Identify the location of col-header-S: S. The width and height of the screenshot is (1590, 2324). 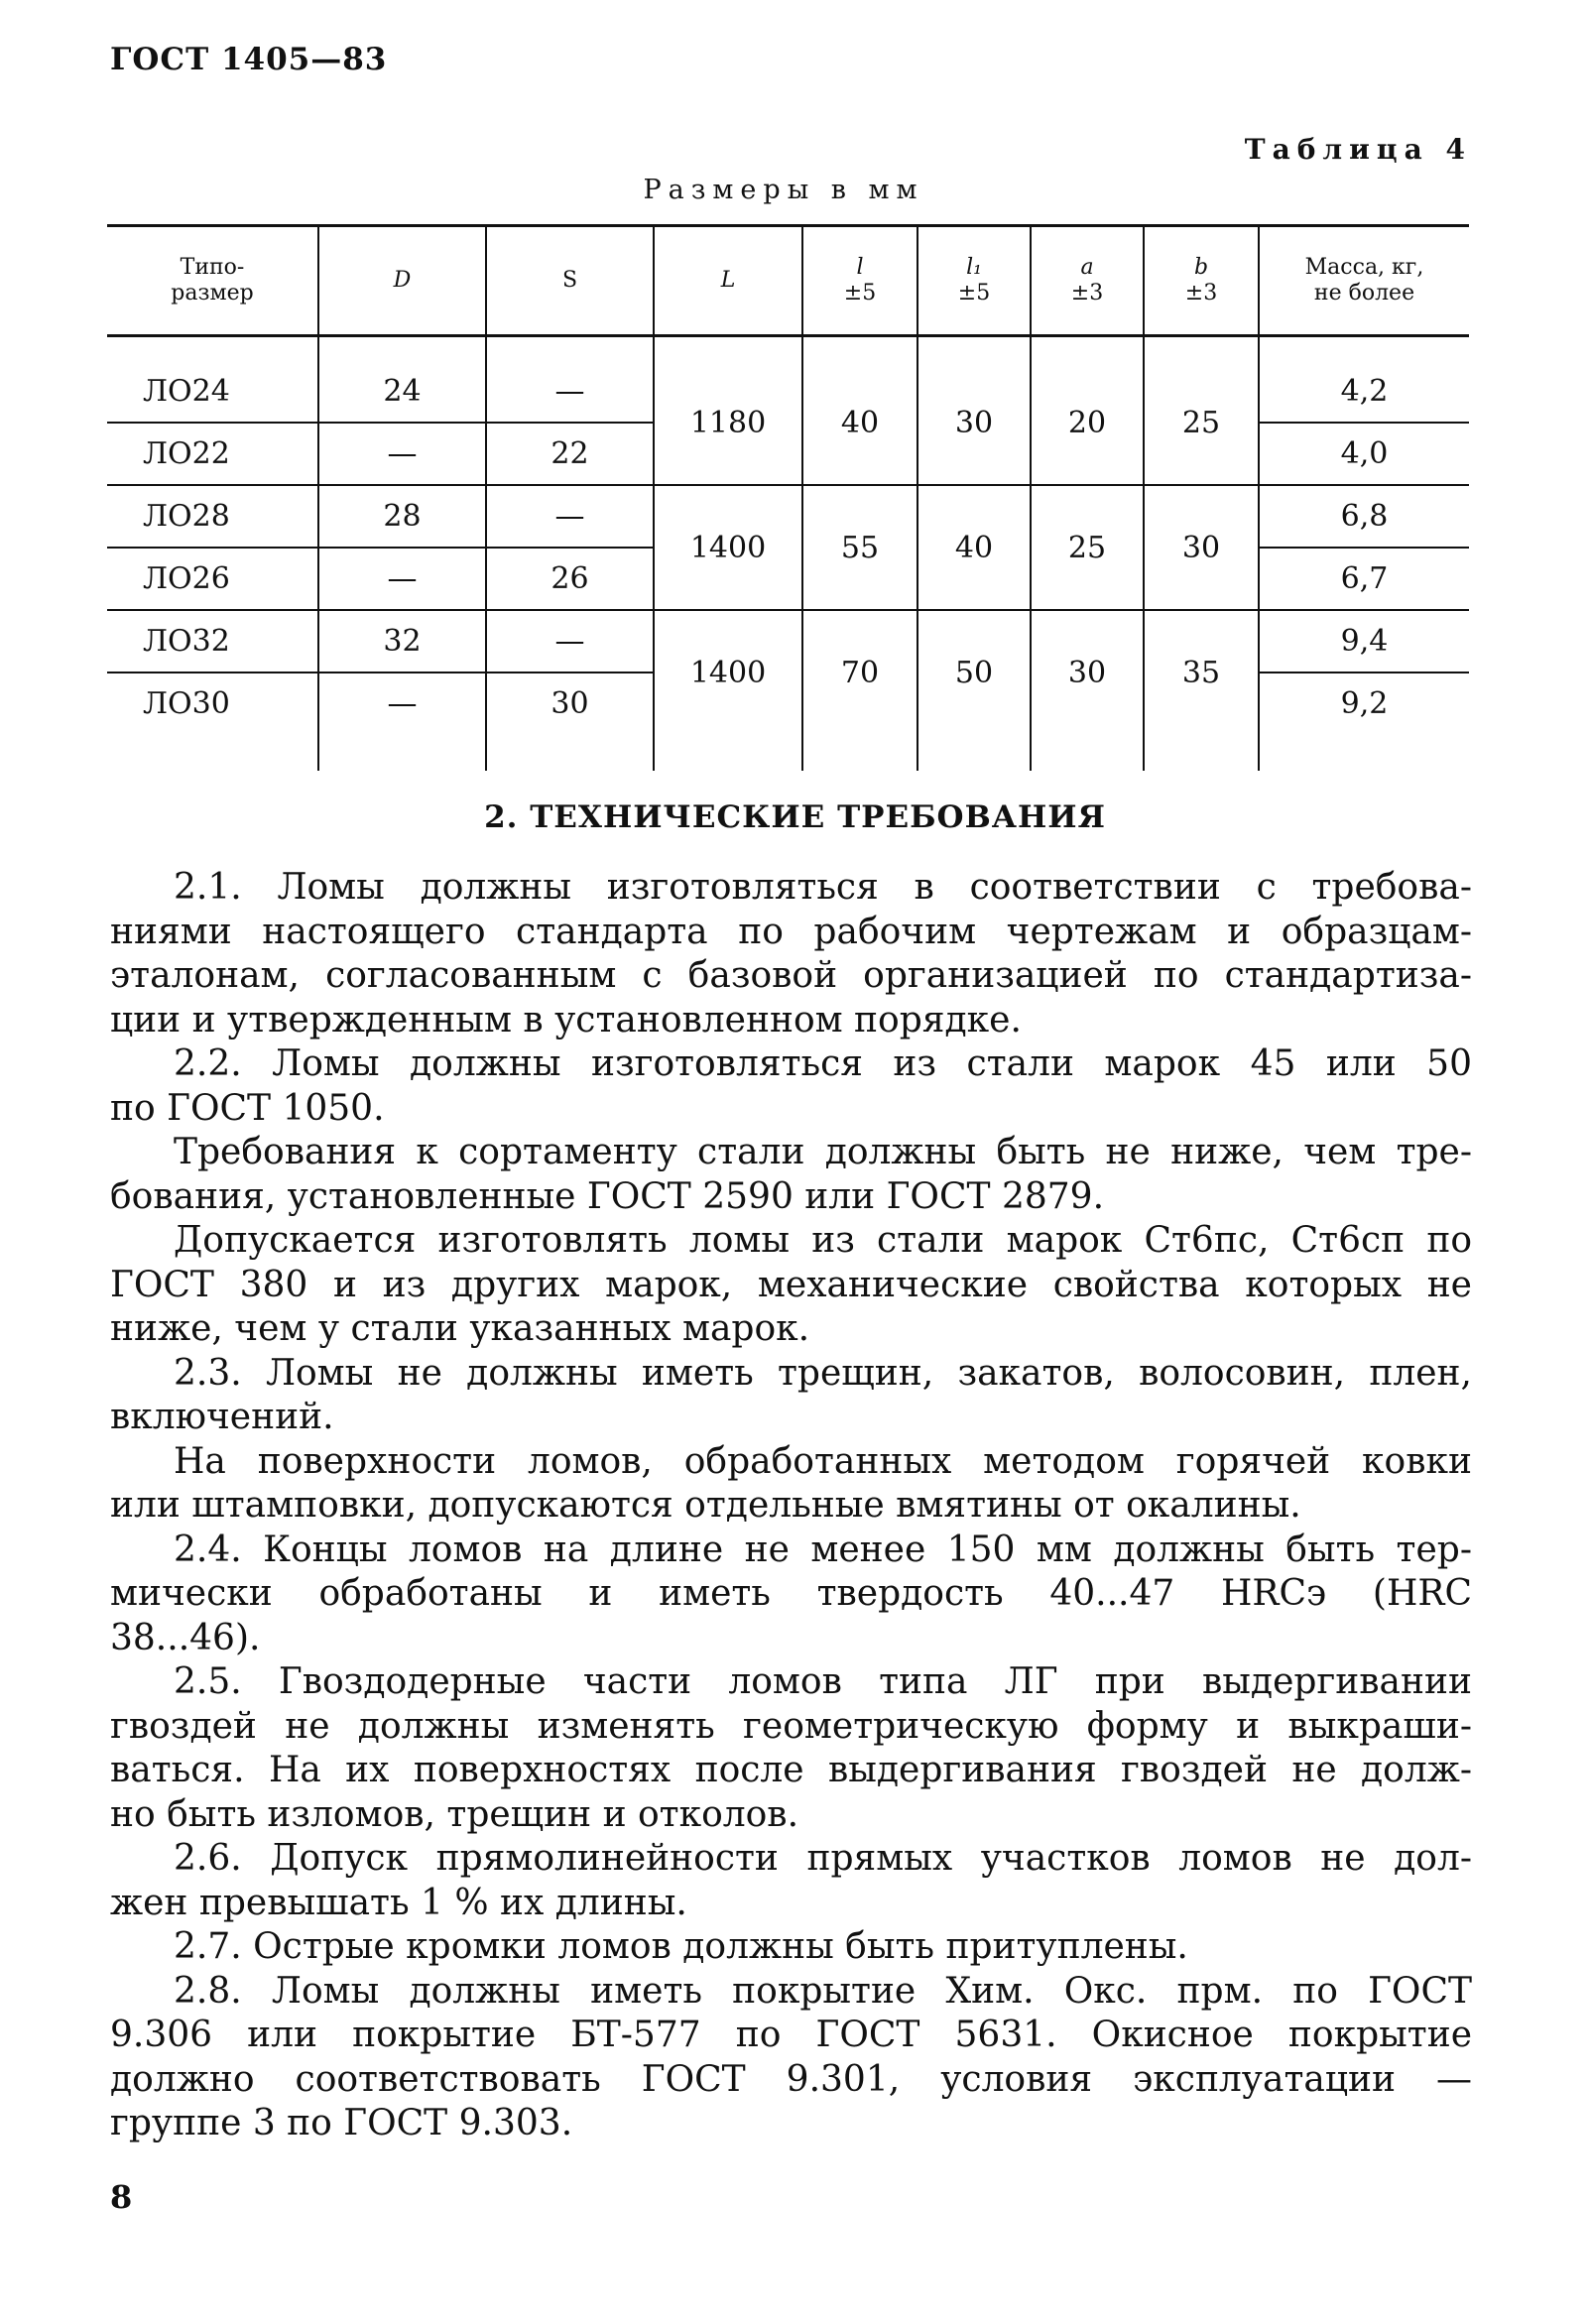
(570, 281).